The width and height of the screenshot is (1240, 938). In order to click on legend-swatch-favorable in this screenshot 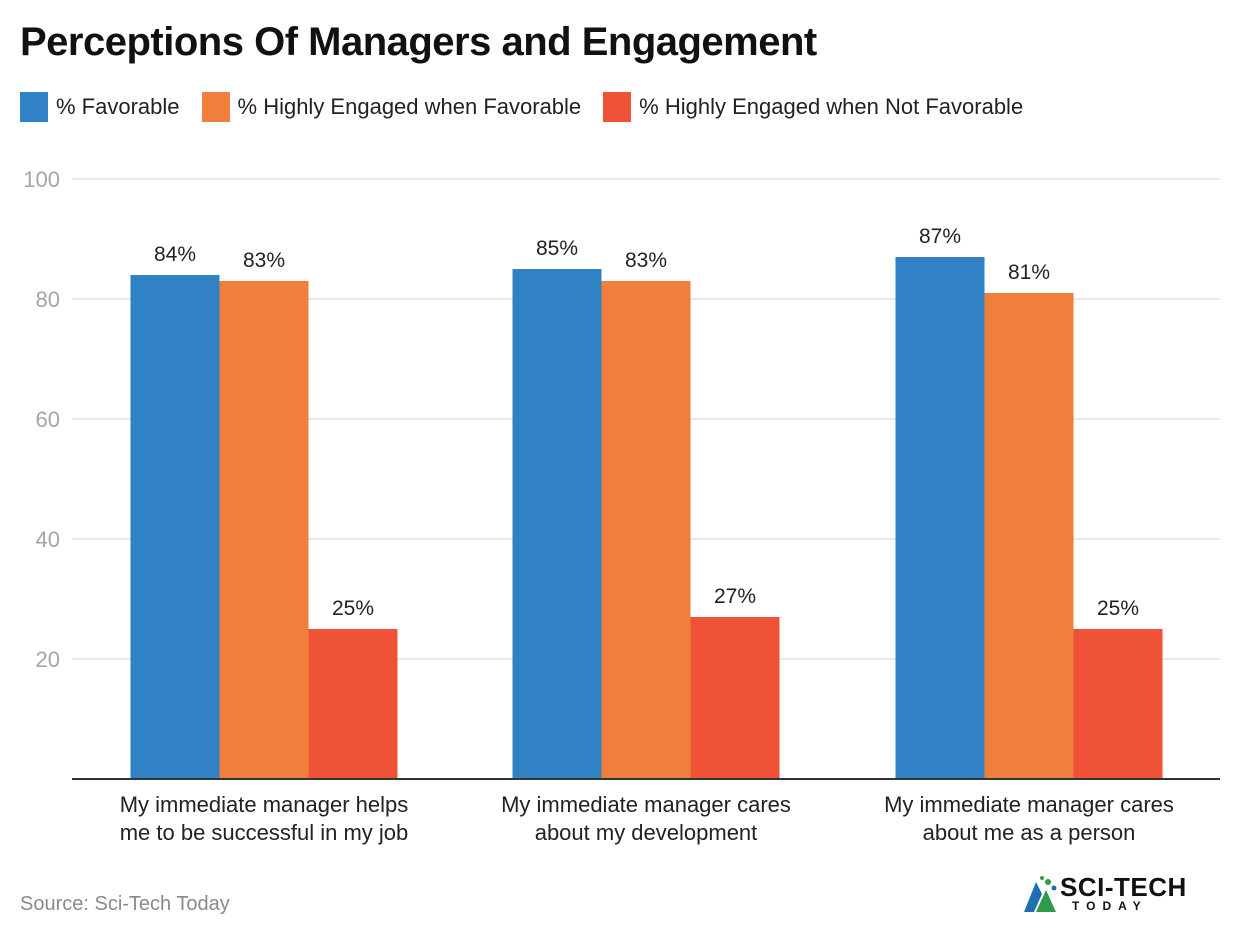, I will do `click(34, 107)`.